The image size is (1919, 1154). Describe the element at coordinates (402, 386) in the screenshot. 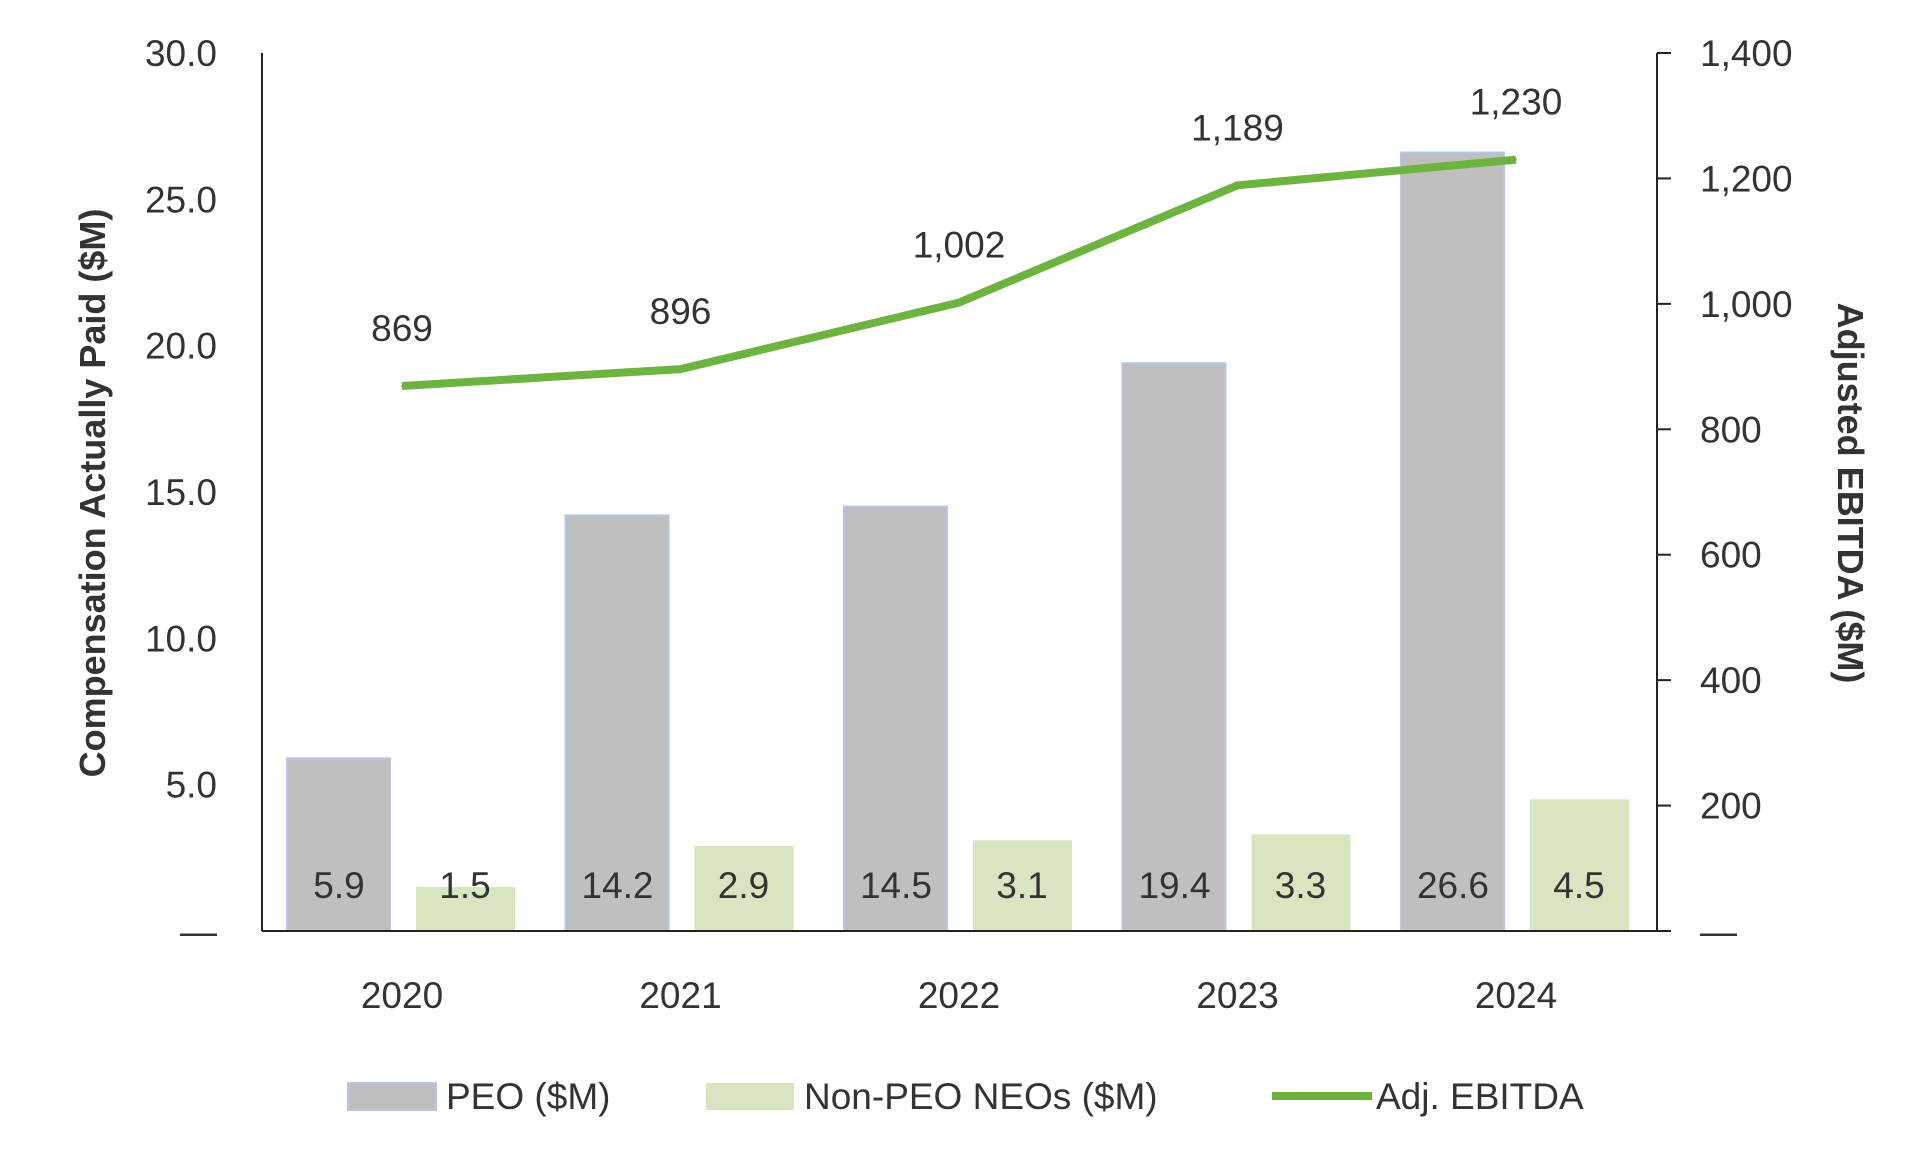

I see `ebitda-point-2020` at that location.